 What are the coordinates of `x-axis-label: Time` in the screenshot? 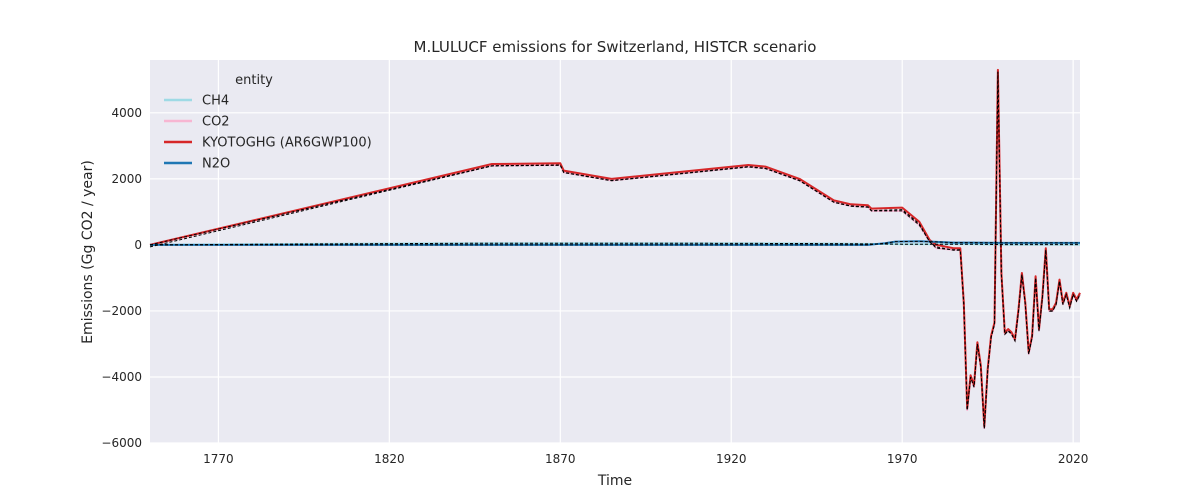 It's located at (614, 481).